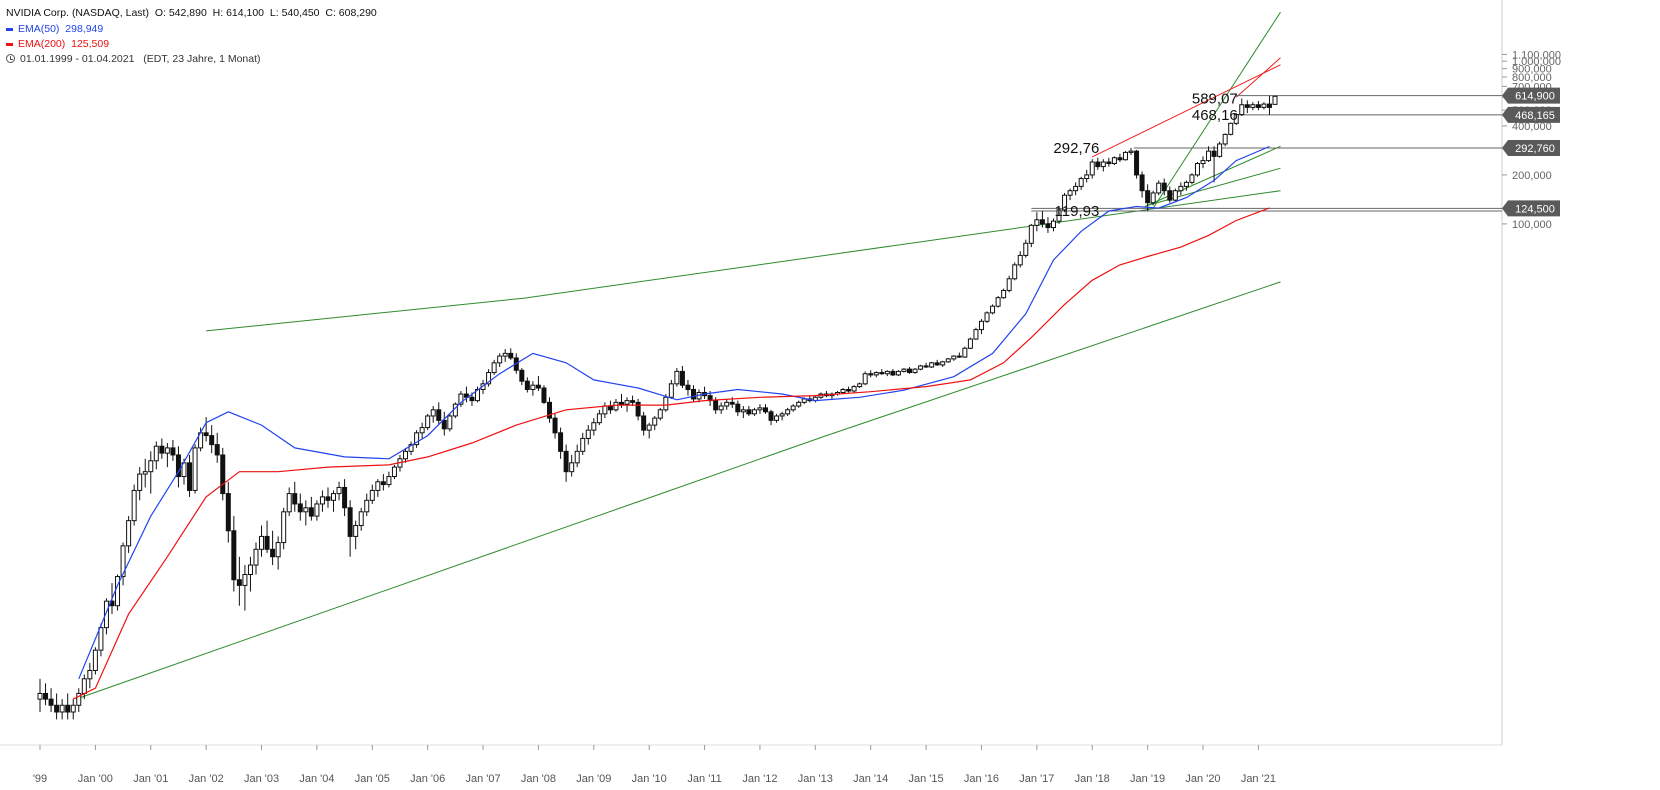 The image size is (1660, 790). What do you see at coordinates (1536, 55) in the screenshot?
I see `price-tick-label: 1.100,000` at bounding box center [1536, 55].